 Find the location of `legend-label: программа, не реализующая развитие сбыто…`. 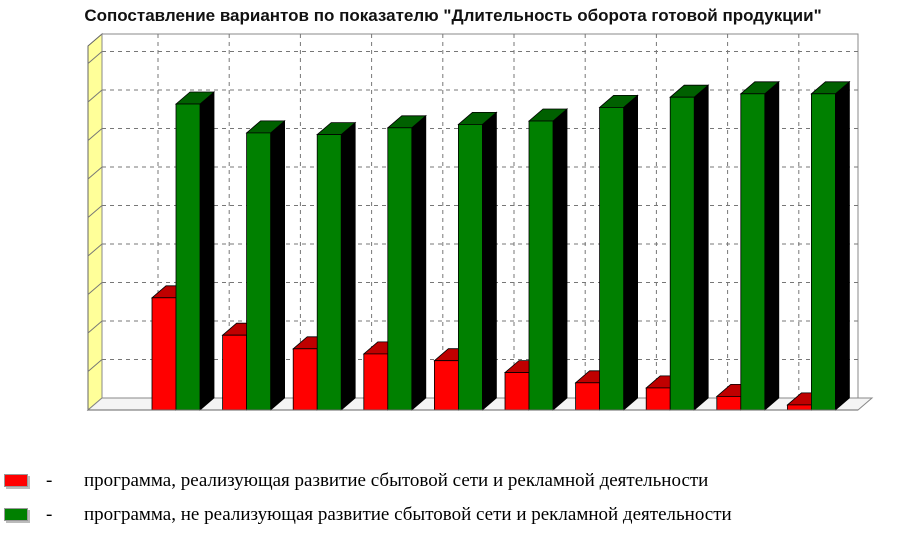

legend-label: программа, не реализующая развитие сбыто… is located at coordinates (408, 514).